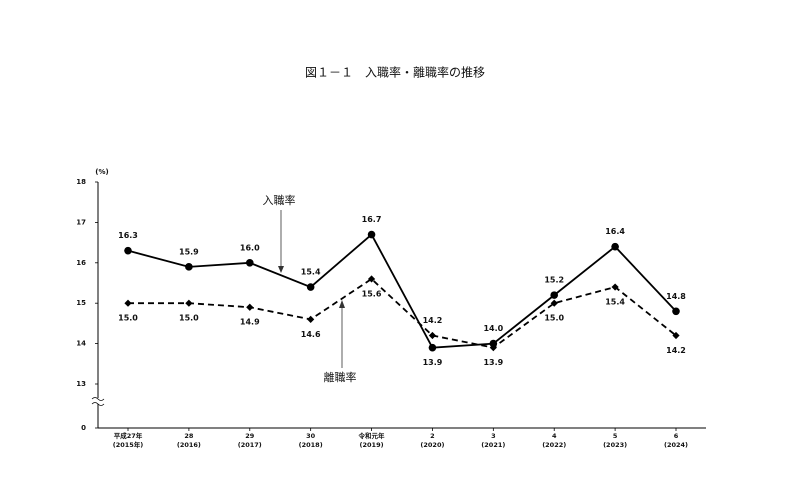 The width and height of the screenshot is (791, 477). I want to click on value-label: 16.7, so click(372, 219).